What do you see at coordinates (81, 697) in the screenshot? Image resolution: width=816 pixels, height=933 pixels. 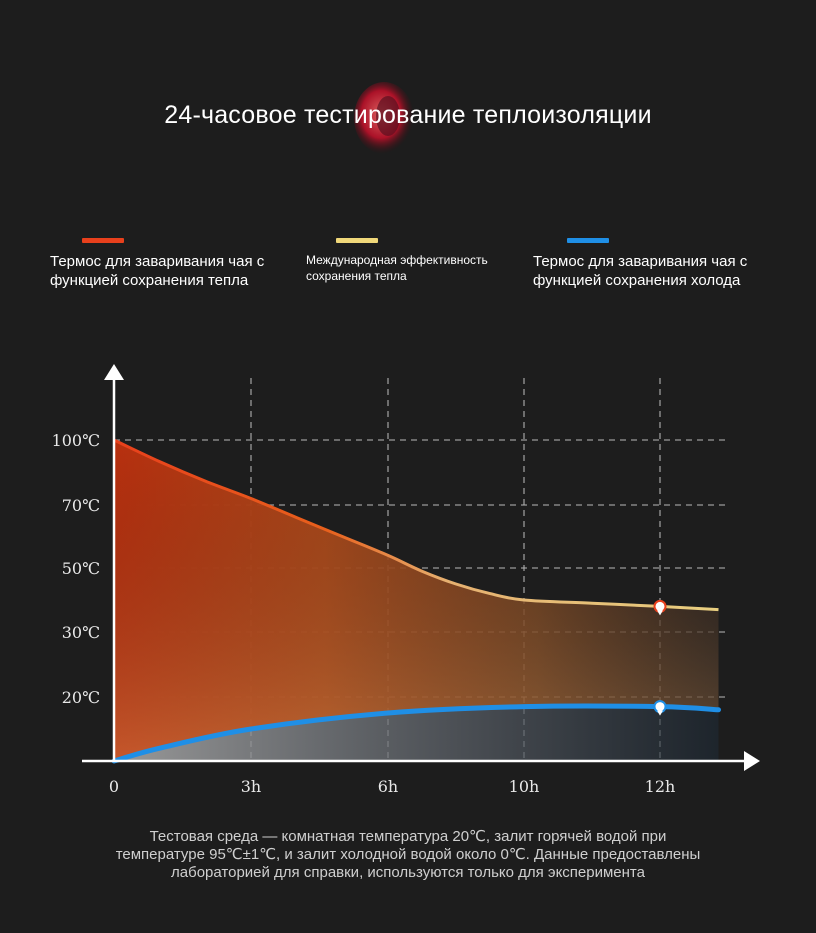 I see `y-tick-label-0: 20℃` at bounding box center [81, 697].